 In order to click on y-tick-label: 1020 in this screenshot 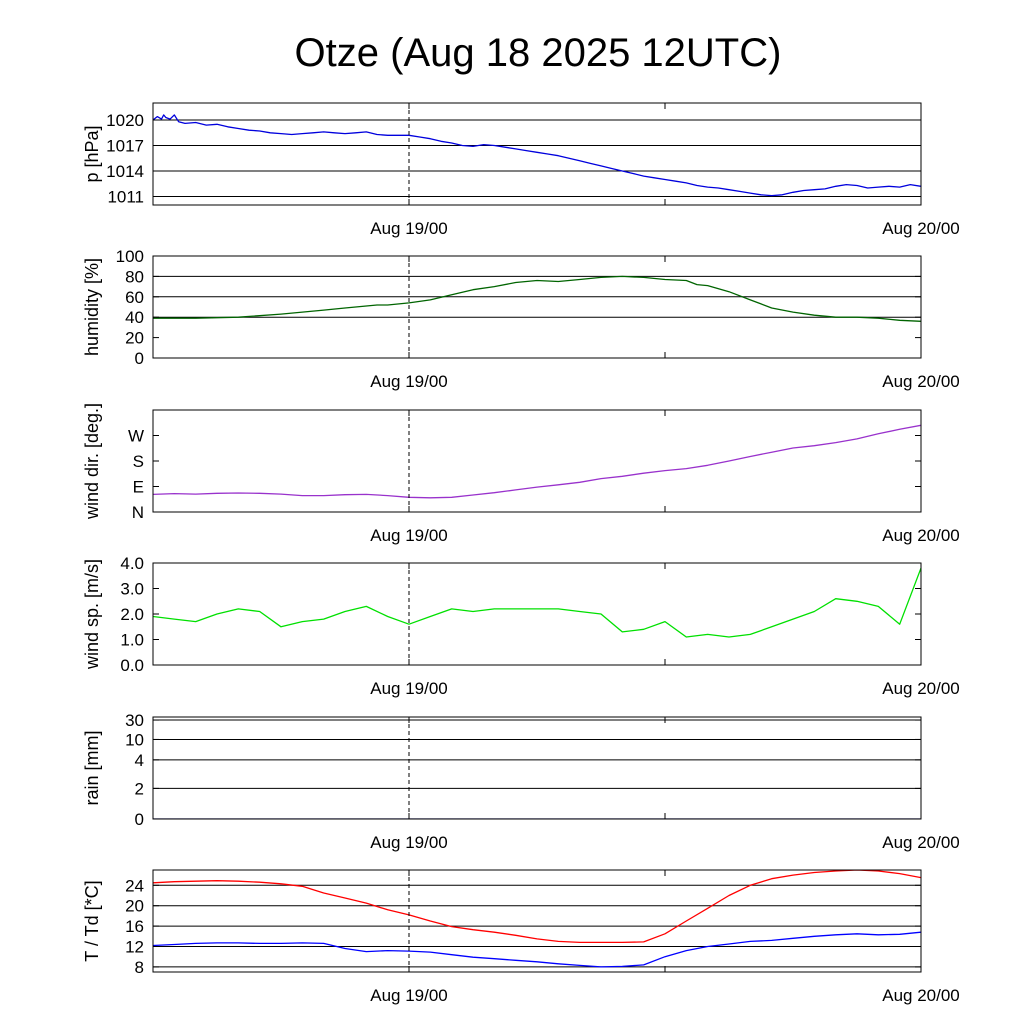, I will do `click(125, 120)`.